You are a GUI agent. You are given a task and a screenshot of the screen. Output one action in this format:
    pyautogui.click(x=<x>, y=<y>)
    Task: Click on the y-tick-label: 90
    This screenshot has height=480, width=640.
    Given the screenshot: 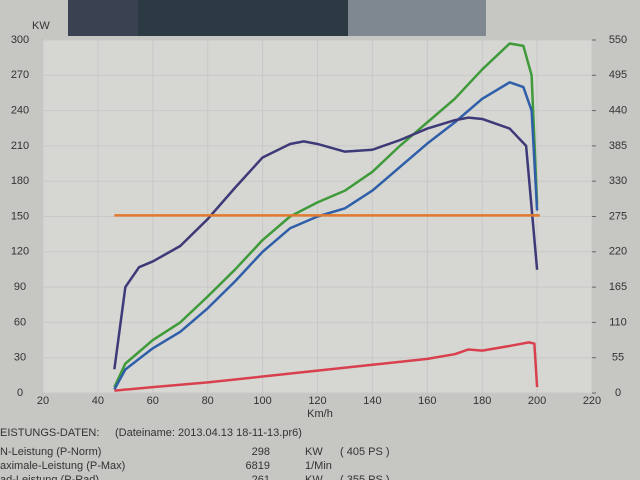 What is the action you would take?
    pyautogui.click(x=20, y=287)
    